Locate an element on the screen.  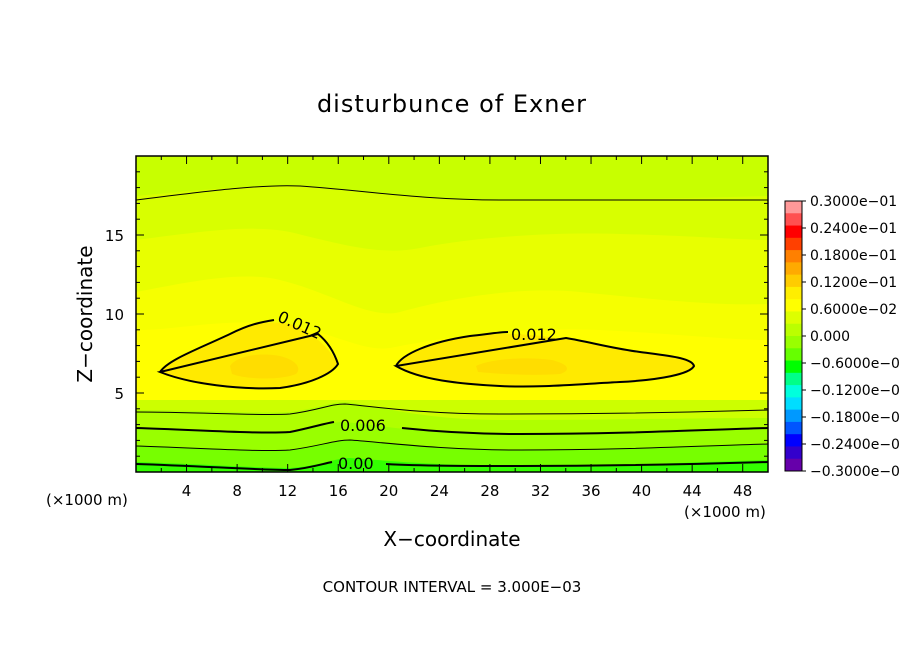
colorbar-label: −0.3000e−0 is located at coordinates (855, 472).